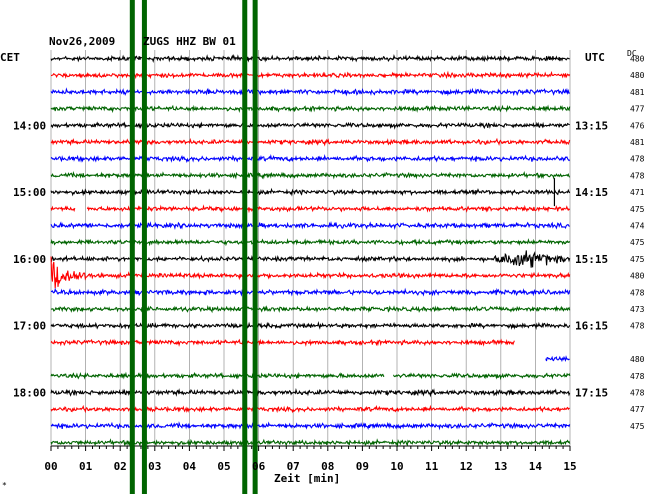 This screenshot has height=494, width=650. I want to click on header-station: ZUGS HHZ BW 01, so click(189, 41).